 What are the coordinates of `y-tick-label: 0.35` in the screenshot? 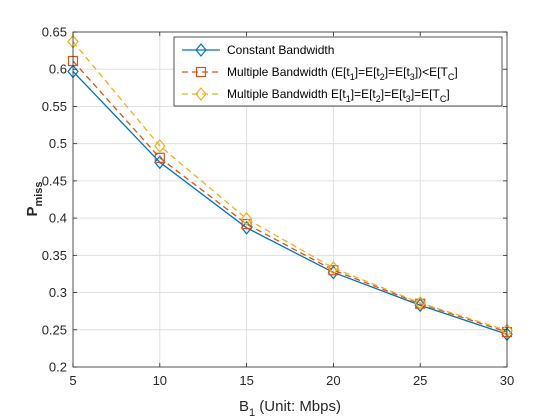 It's located at (54, 255).